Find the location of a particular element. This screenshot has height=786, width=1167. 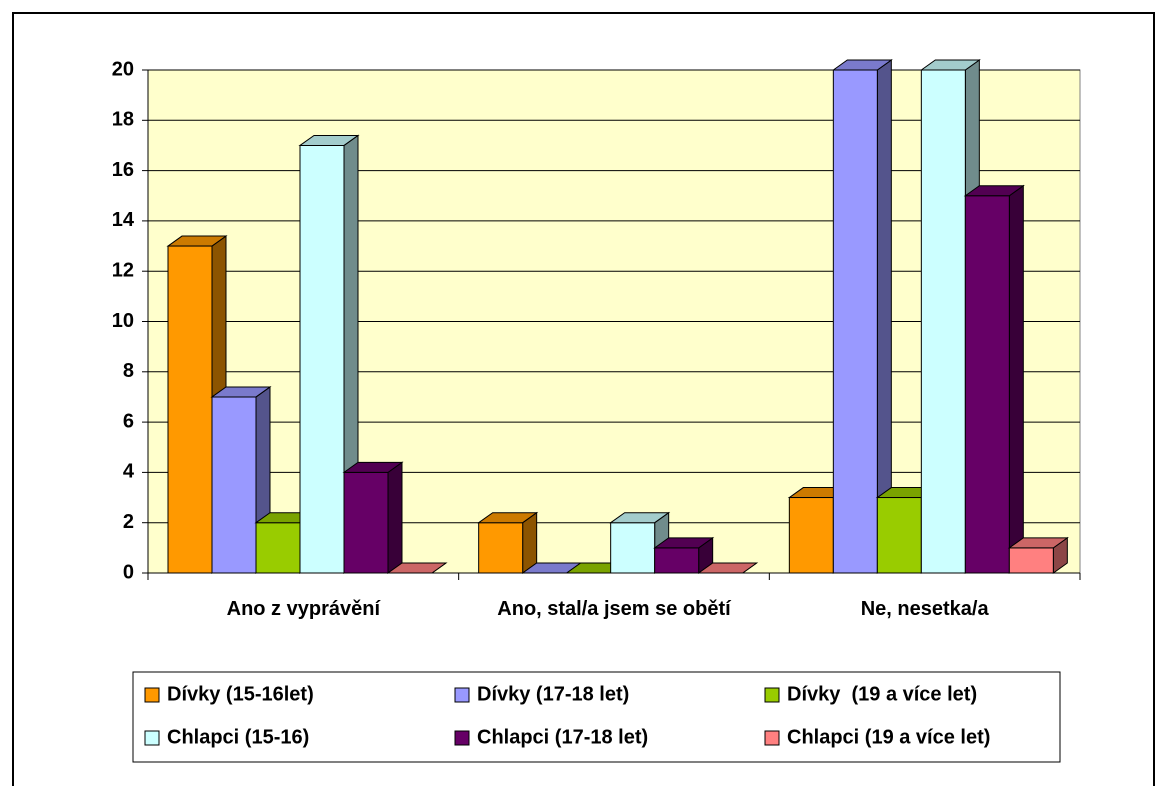

y-tick-label: 16 is located at coordinates (123, 170).